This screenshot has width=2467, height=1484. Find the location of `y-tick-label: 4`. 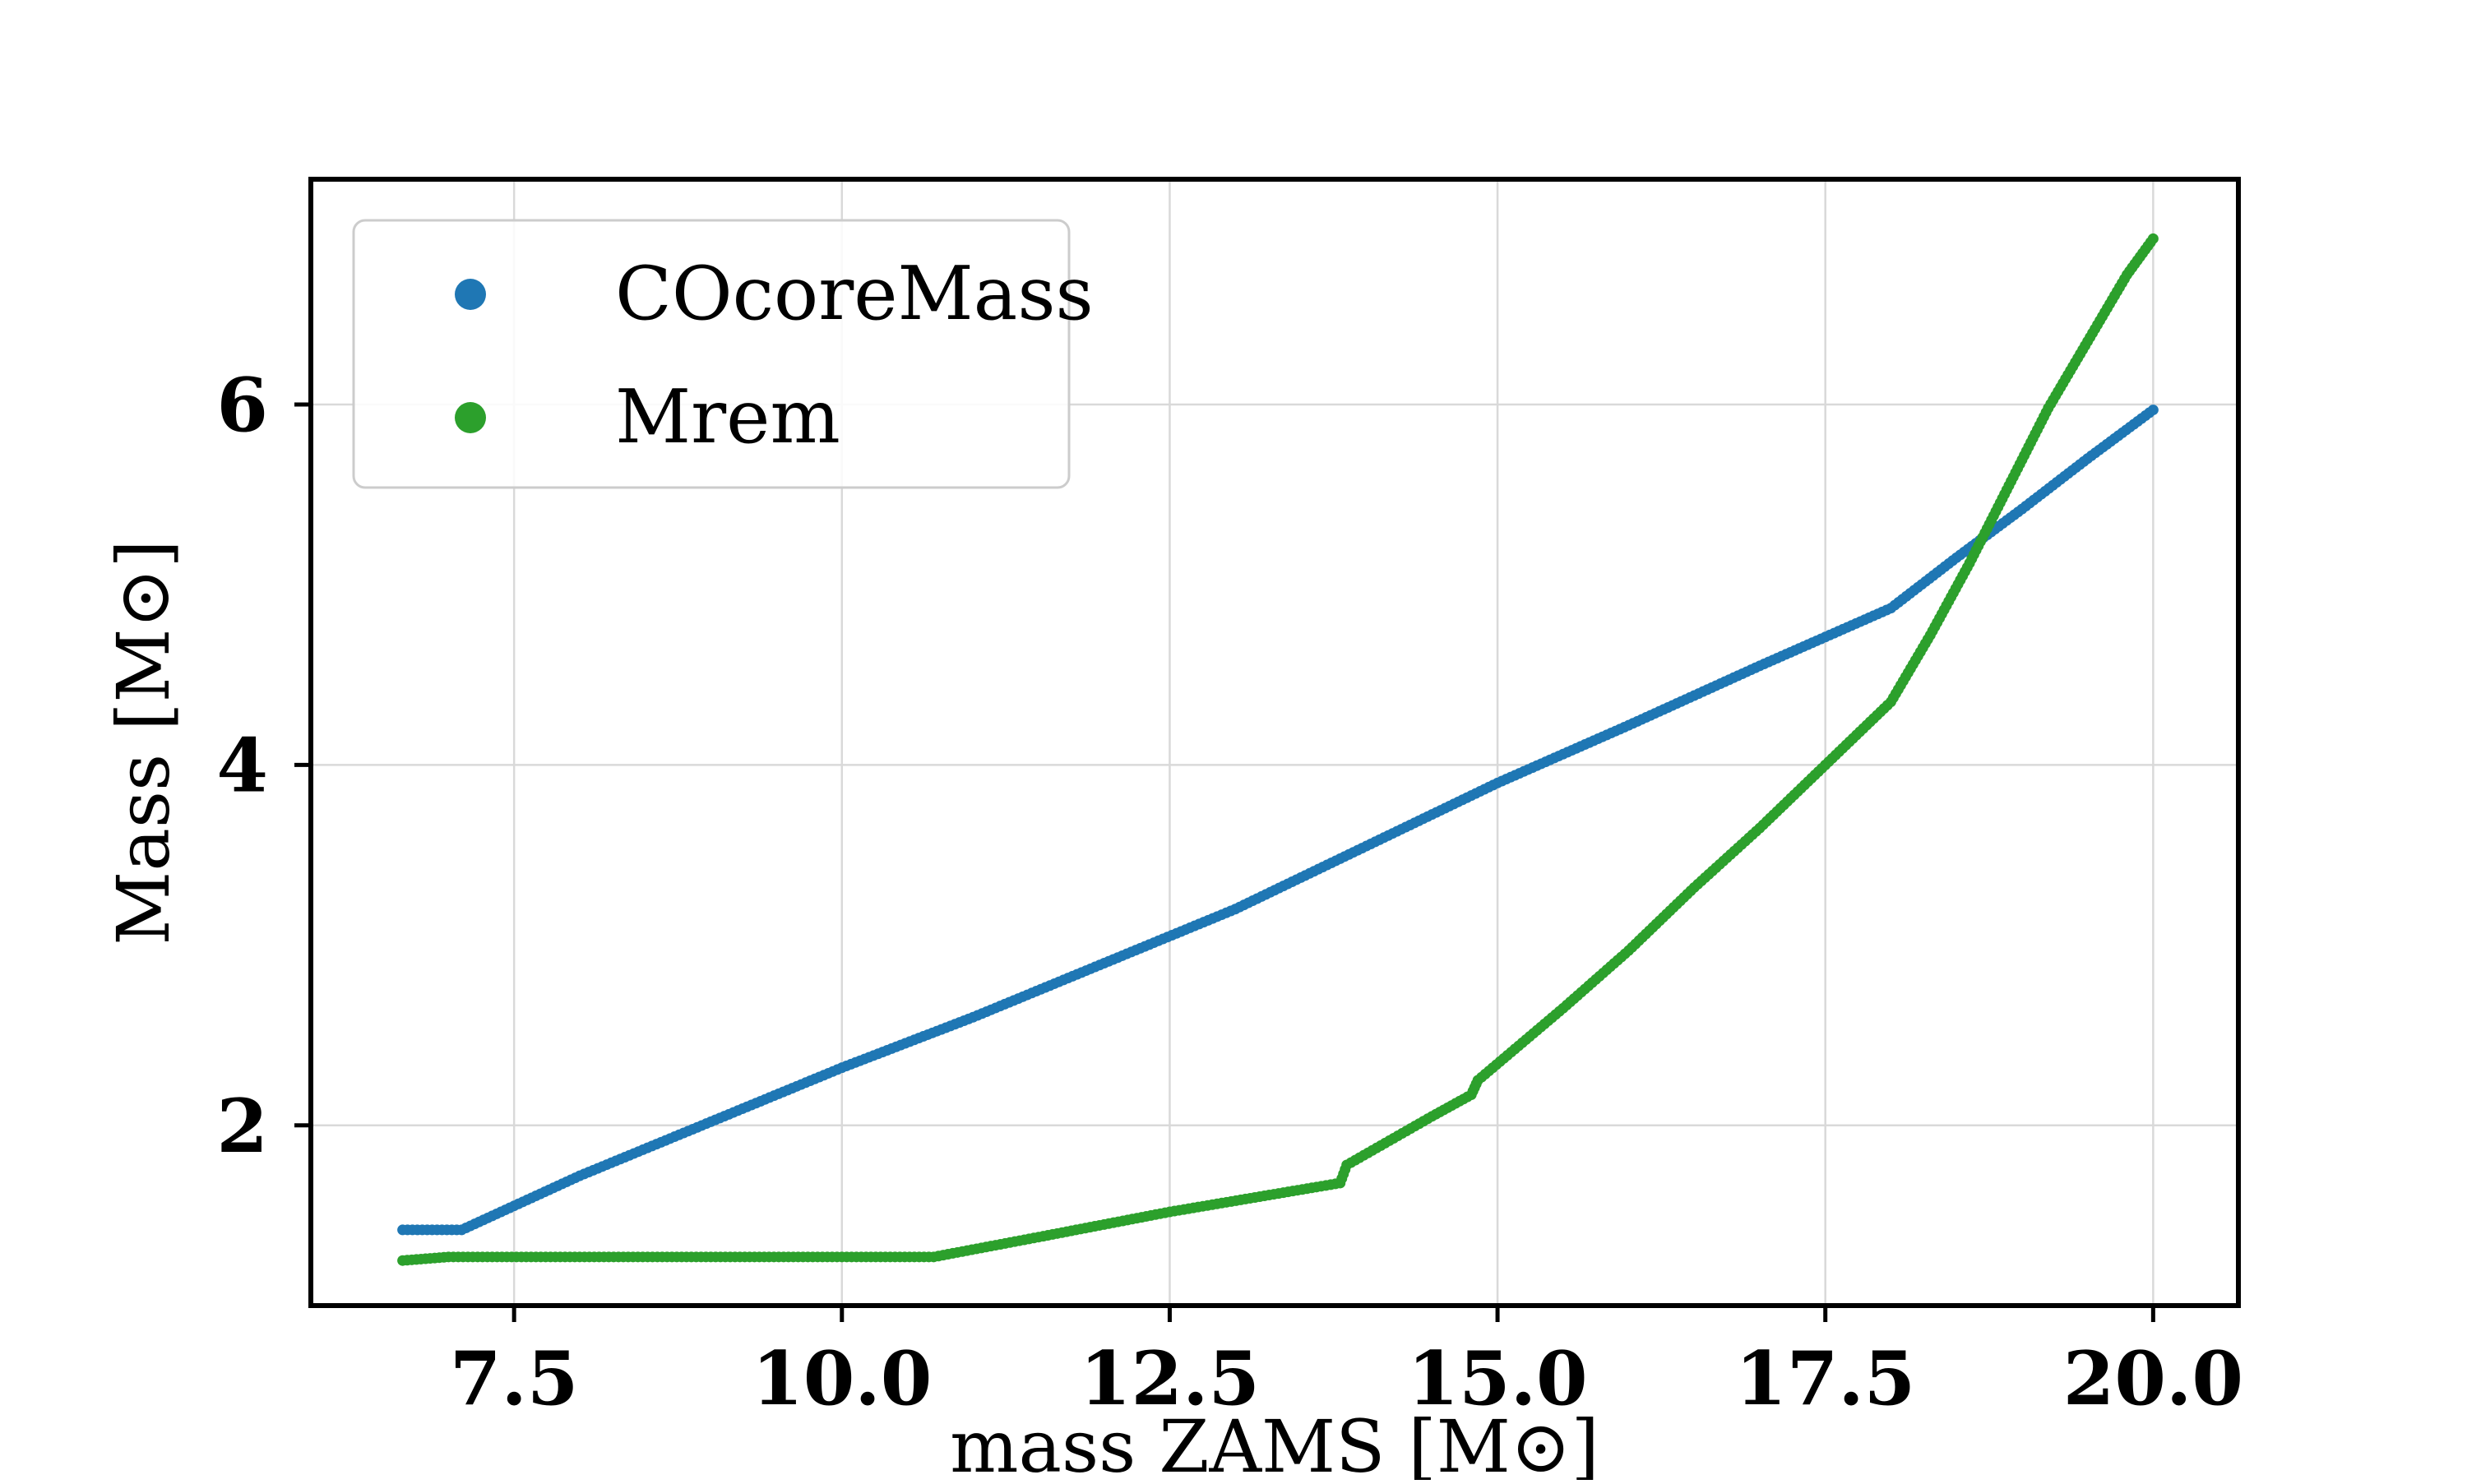

y-tick-label: 4 is located at coordinates (242, 766).